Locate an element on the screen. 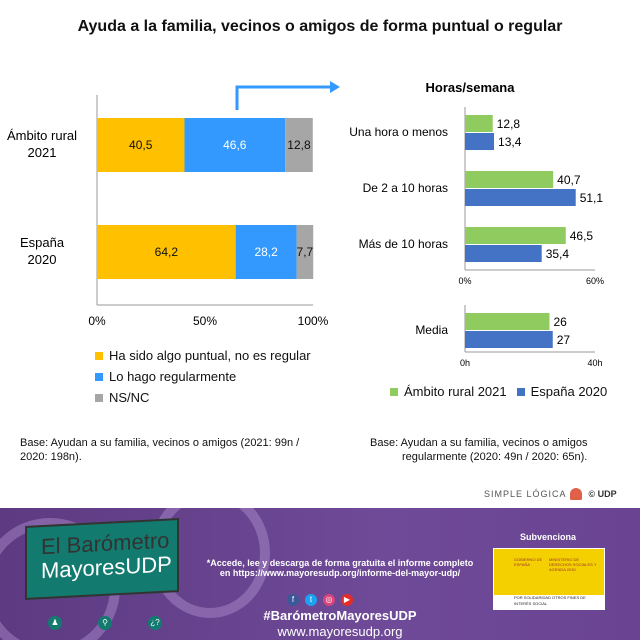 The image size is (640, 640). data-label: 28,2 is located at coordinates (266, 252).